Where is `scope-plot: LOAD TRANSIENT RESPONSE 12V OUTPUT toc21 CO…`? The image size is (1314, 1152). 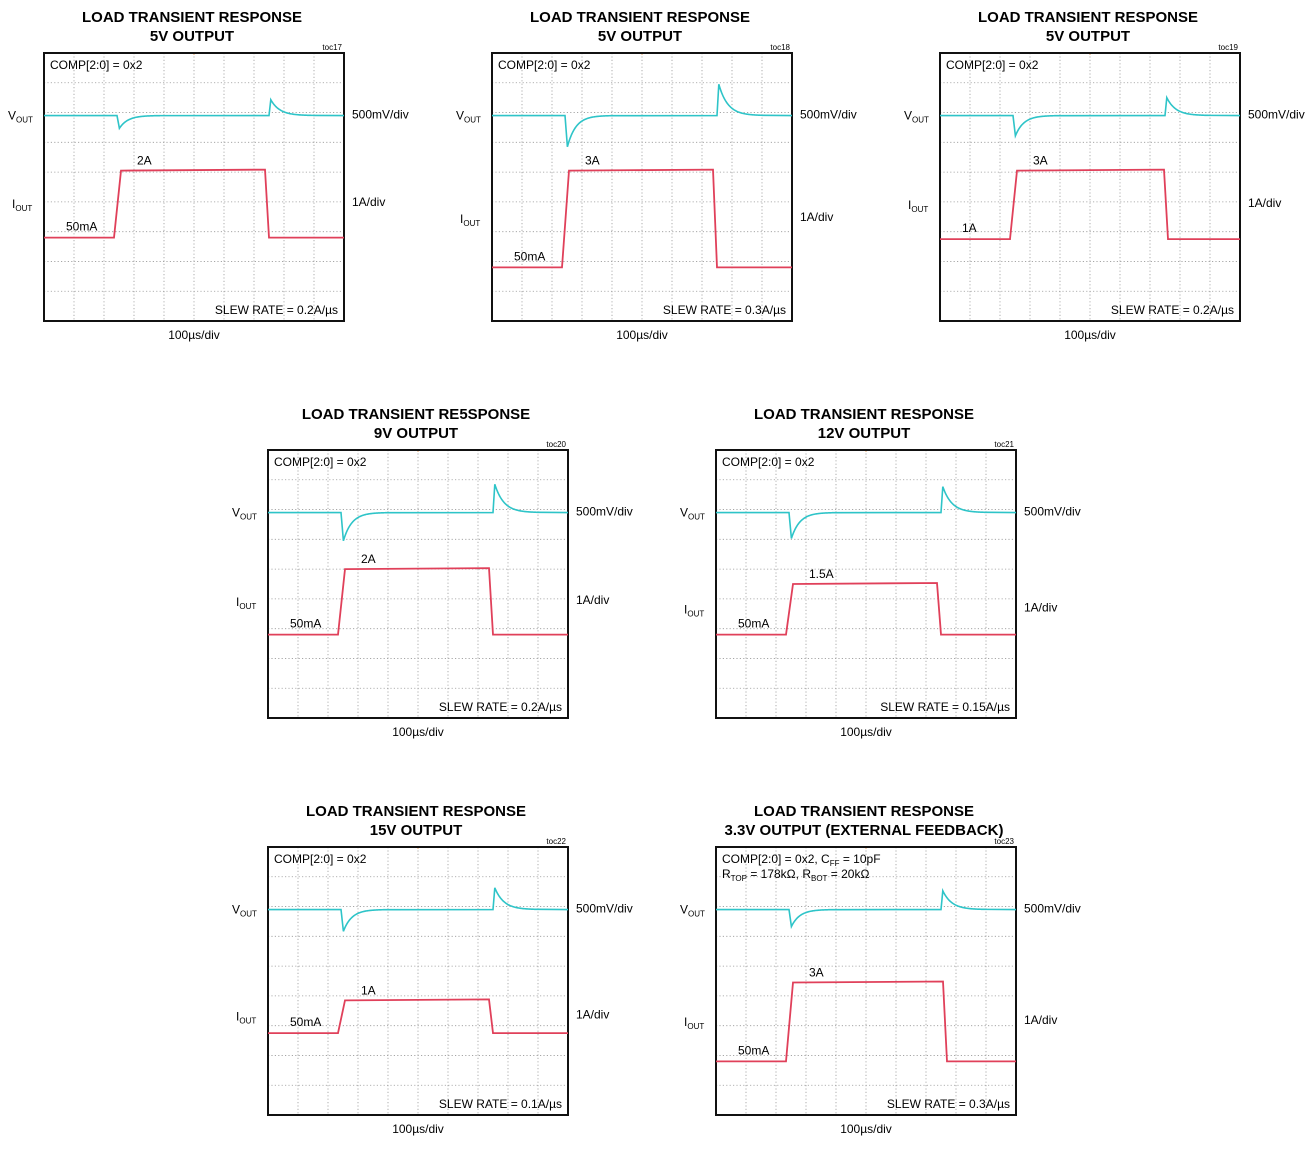 scope-plot: LOAD TRANSIENT RESPONSE 12V OUTPUT toc21 CO… is located at coordinates (880, 572).